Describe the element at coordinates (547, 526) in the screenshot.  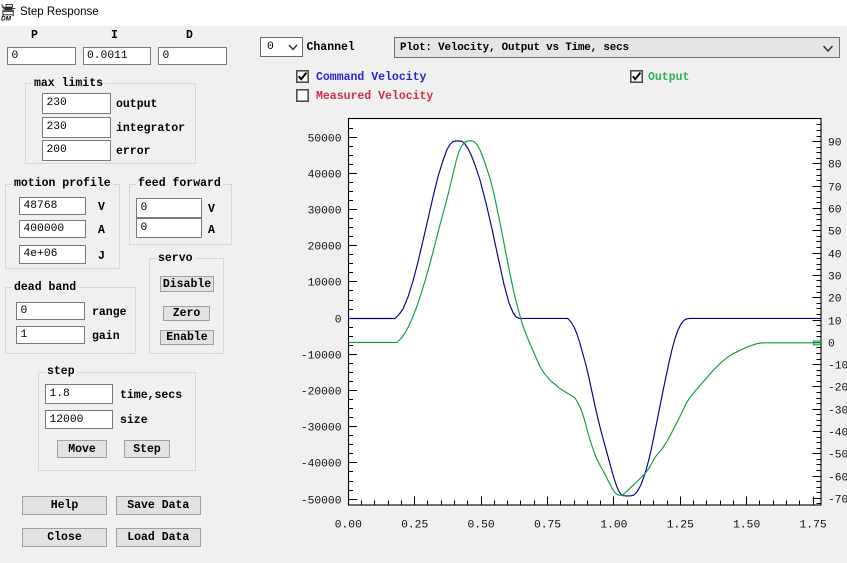
I see `svg-text: 0.75` at that location.